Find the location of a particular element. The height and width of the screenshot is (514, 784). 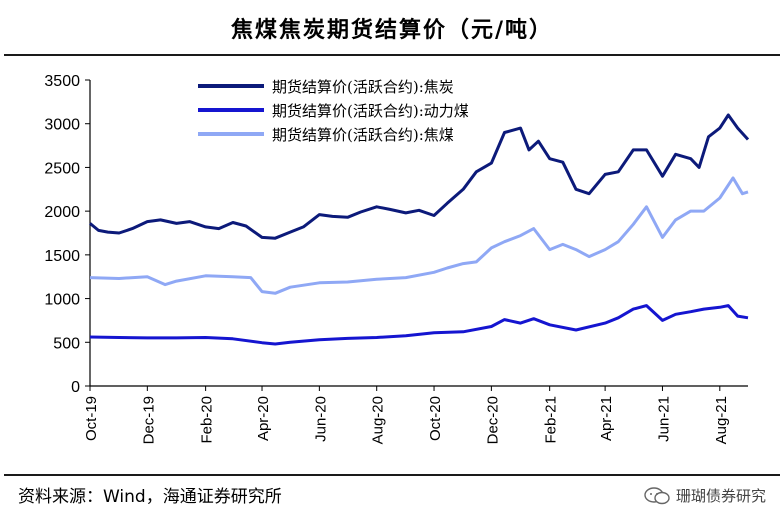

y-tick-label: 1500 is located at coordinates (62, 256).